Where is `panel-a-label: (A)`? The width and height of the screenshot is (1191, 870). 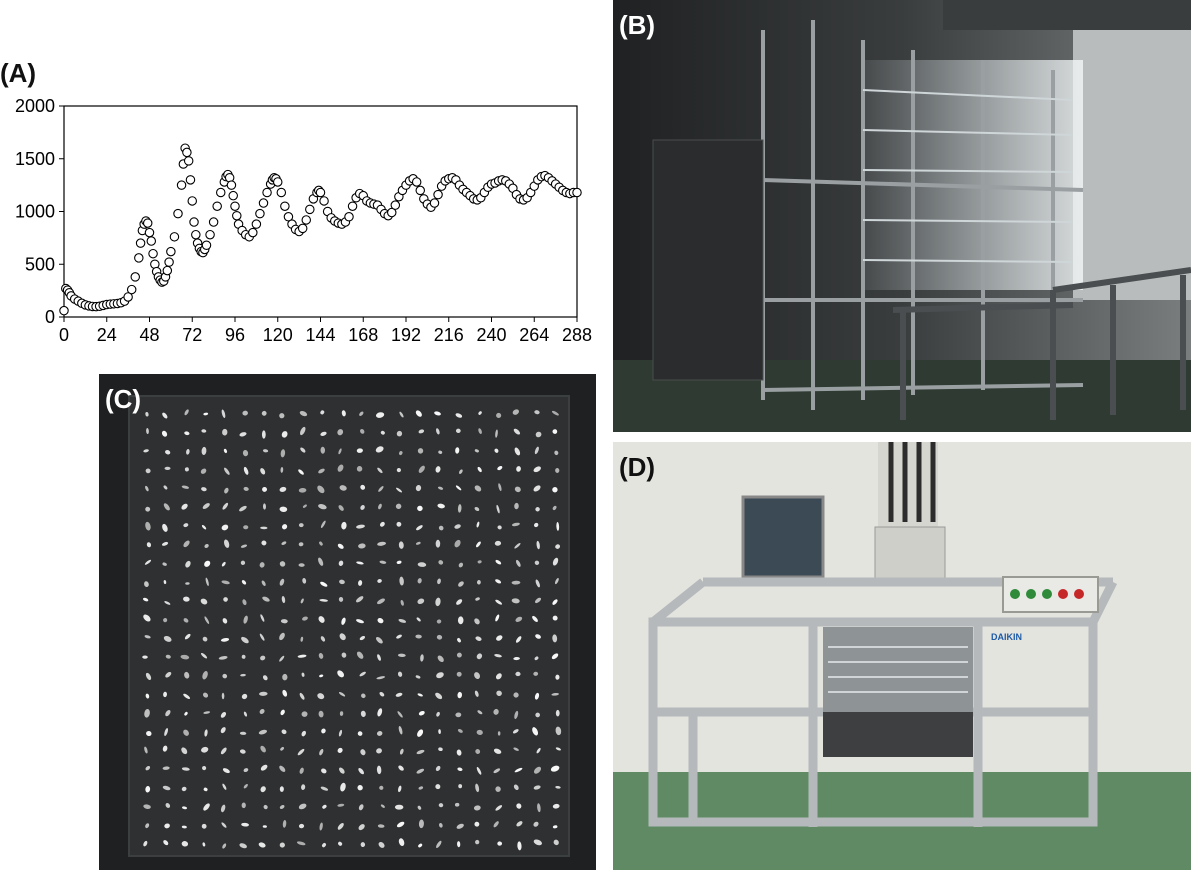
panel-a-label: (A) is located at coordinates (18, 73).